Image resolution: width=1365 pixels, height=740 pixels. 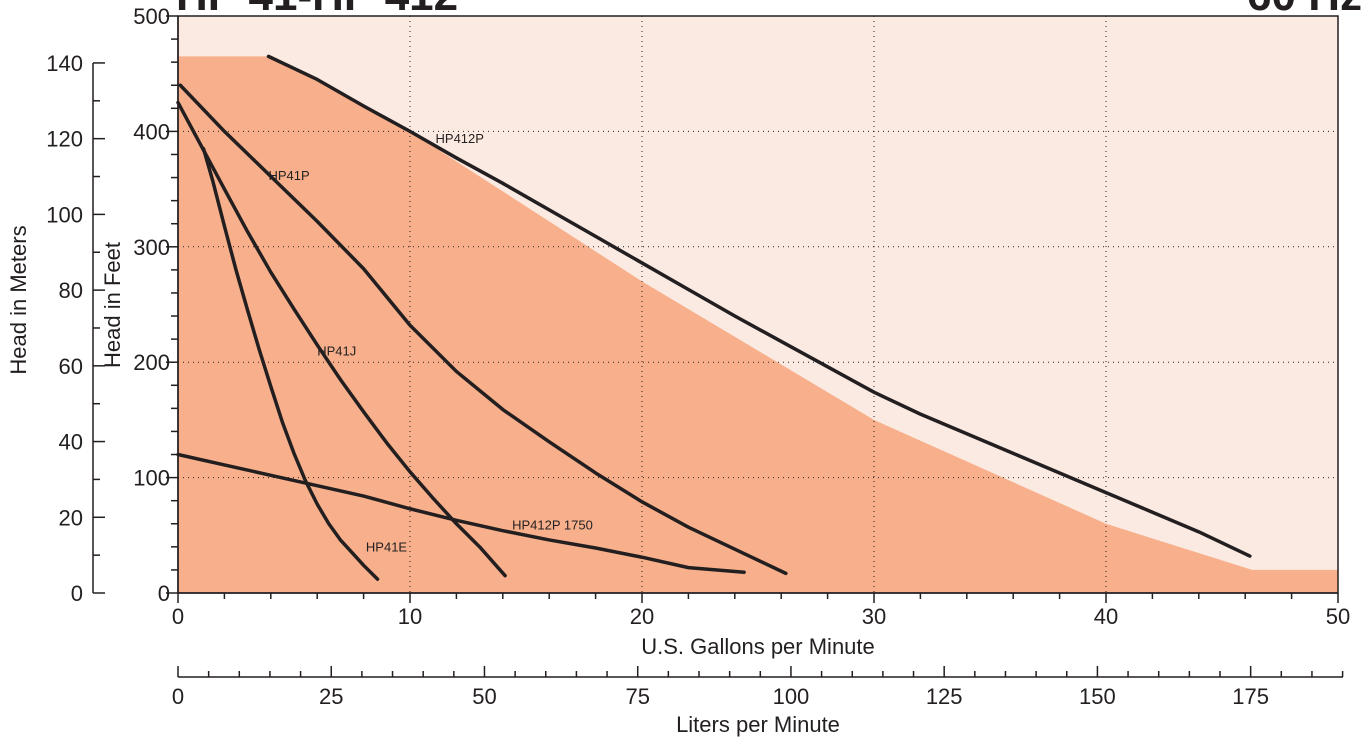 What do you see at coordinates (1106, 616) in the screenshot?
I see `gpm-tick-label-40: 40` at bounding box center [1106, 616].